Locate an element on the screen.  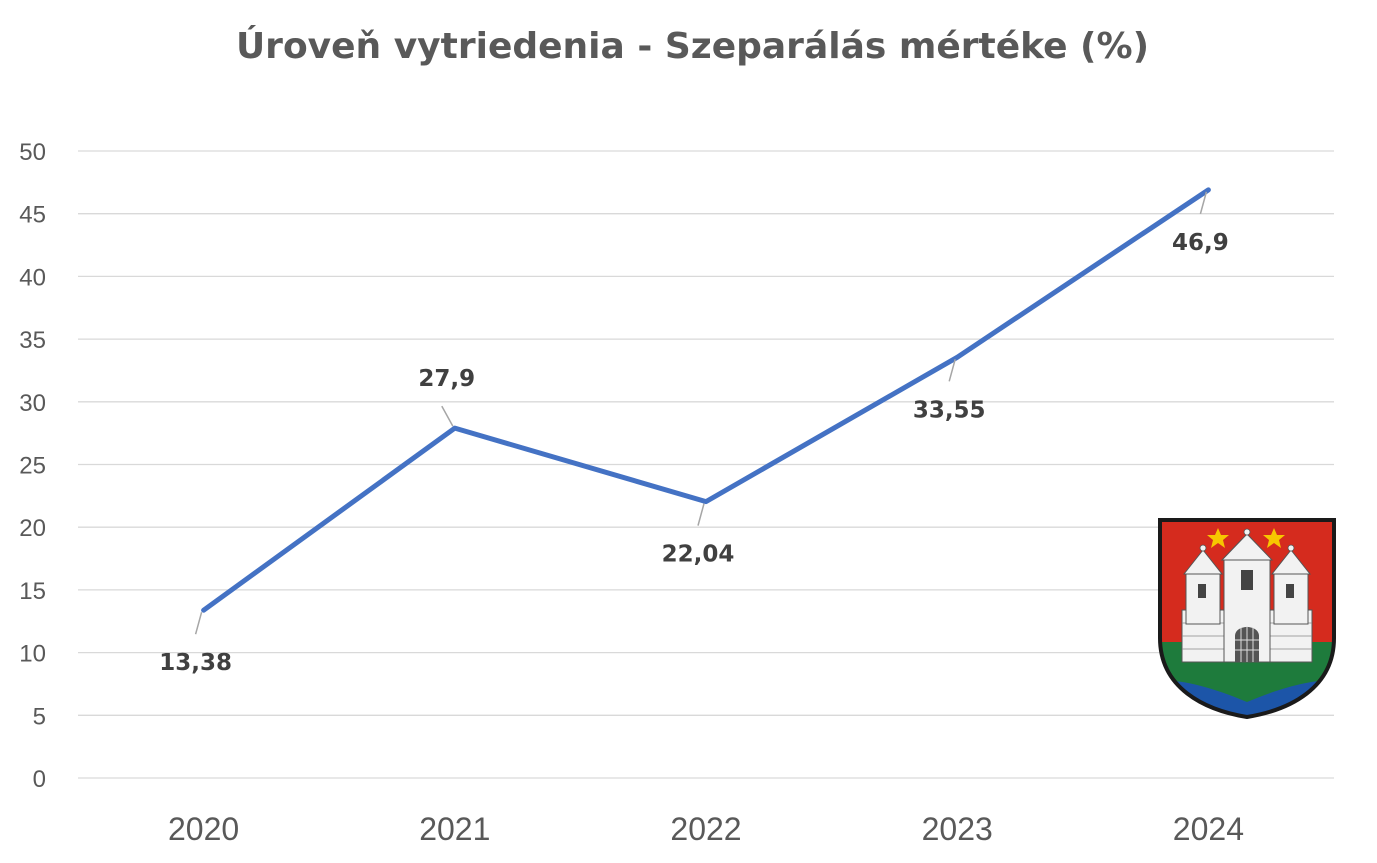
x-tick-label: 2022 is located at coordinates (705, 829).